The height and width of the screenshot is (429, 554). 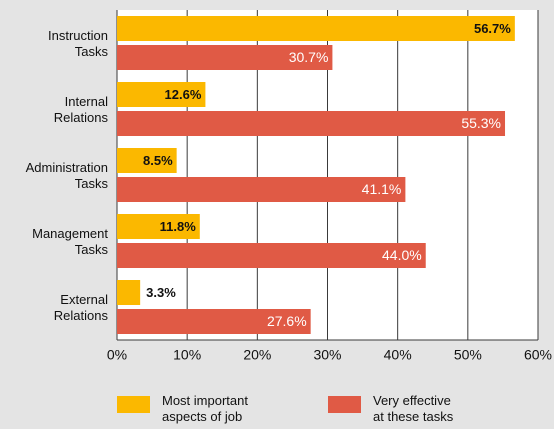 What do you see at coordinates (70, 241) in the screenshot?
I see `category-label: Management Tasks` at bounding box center [70, 241].